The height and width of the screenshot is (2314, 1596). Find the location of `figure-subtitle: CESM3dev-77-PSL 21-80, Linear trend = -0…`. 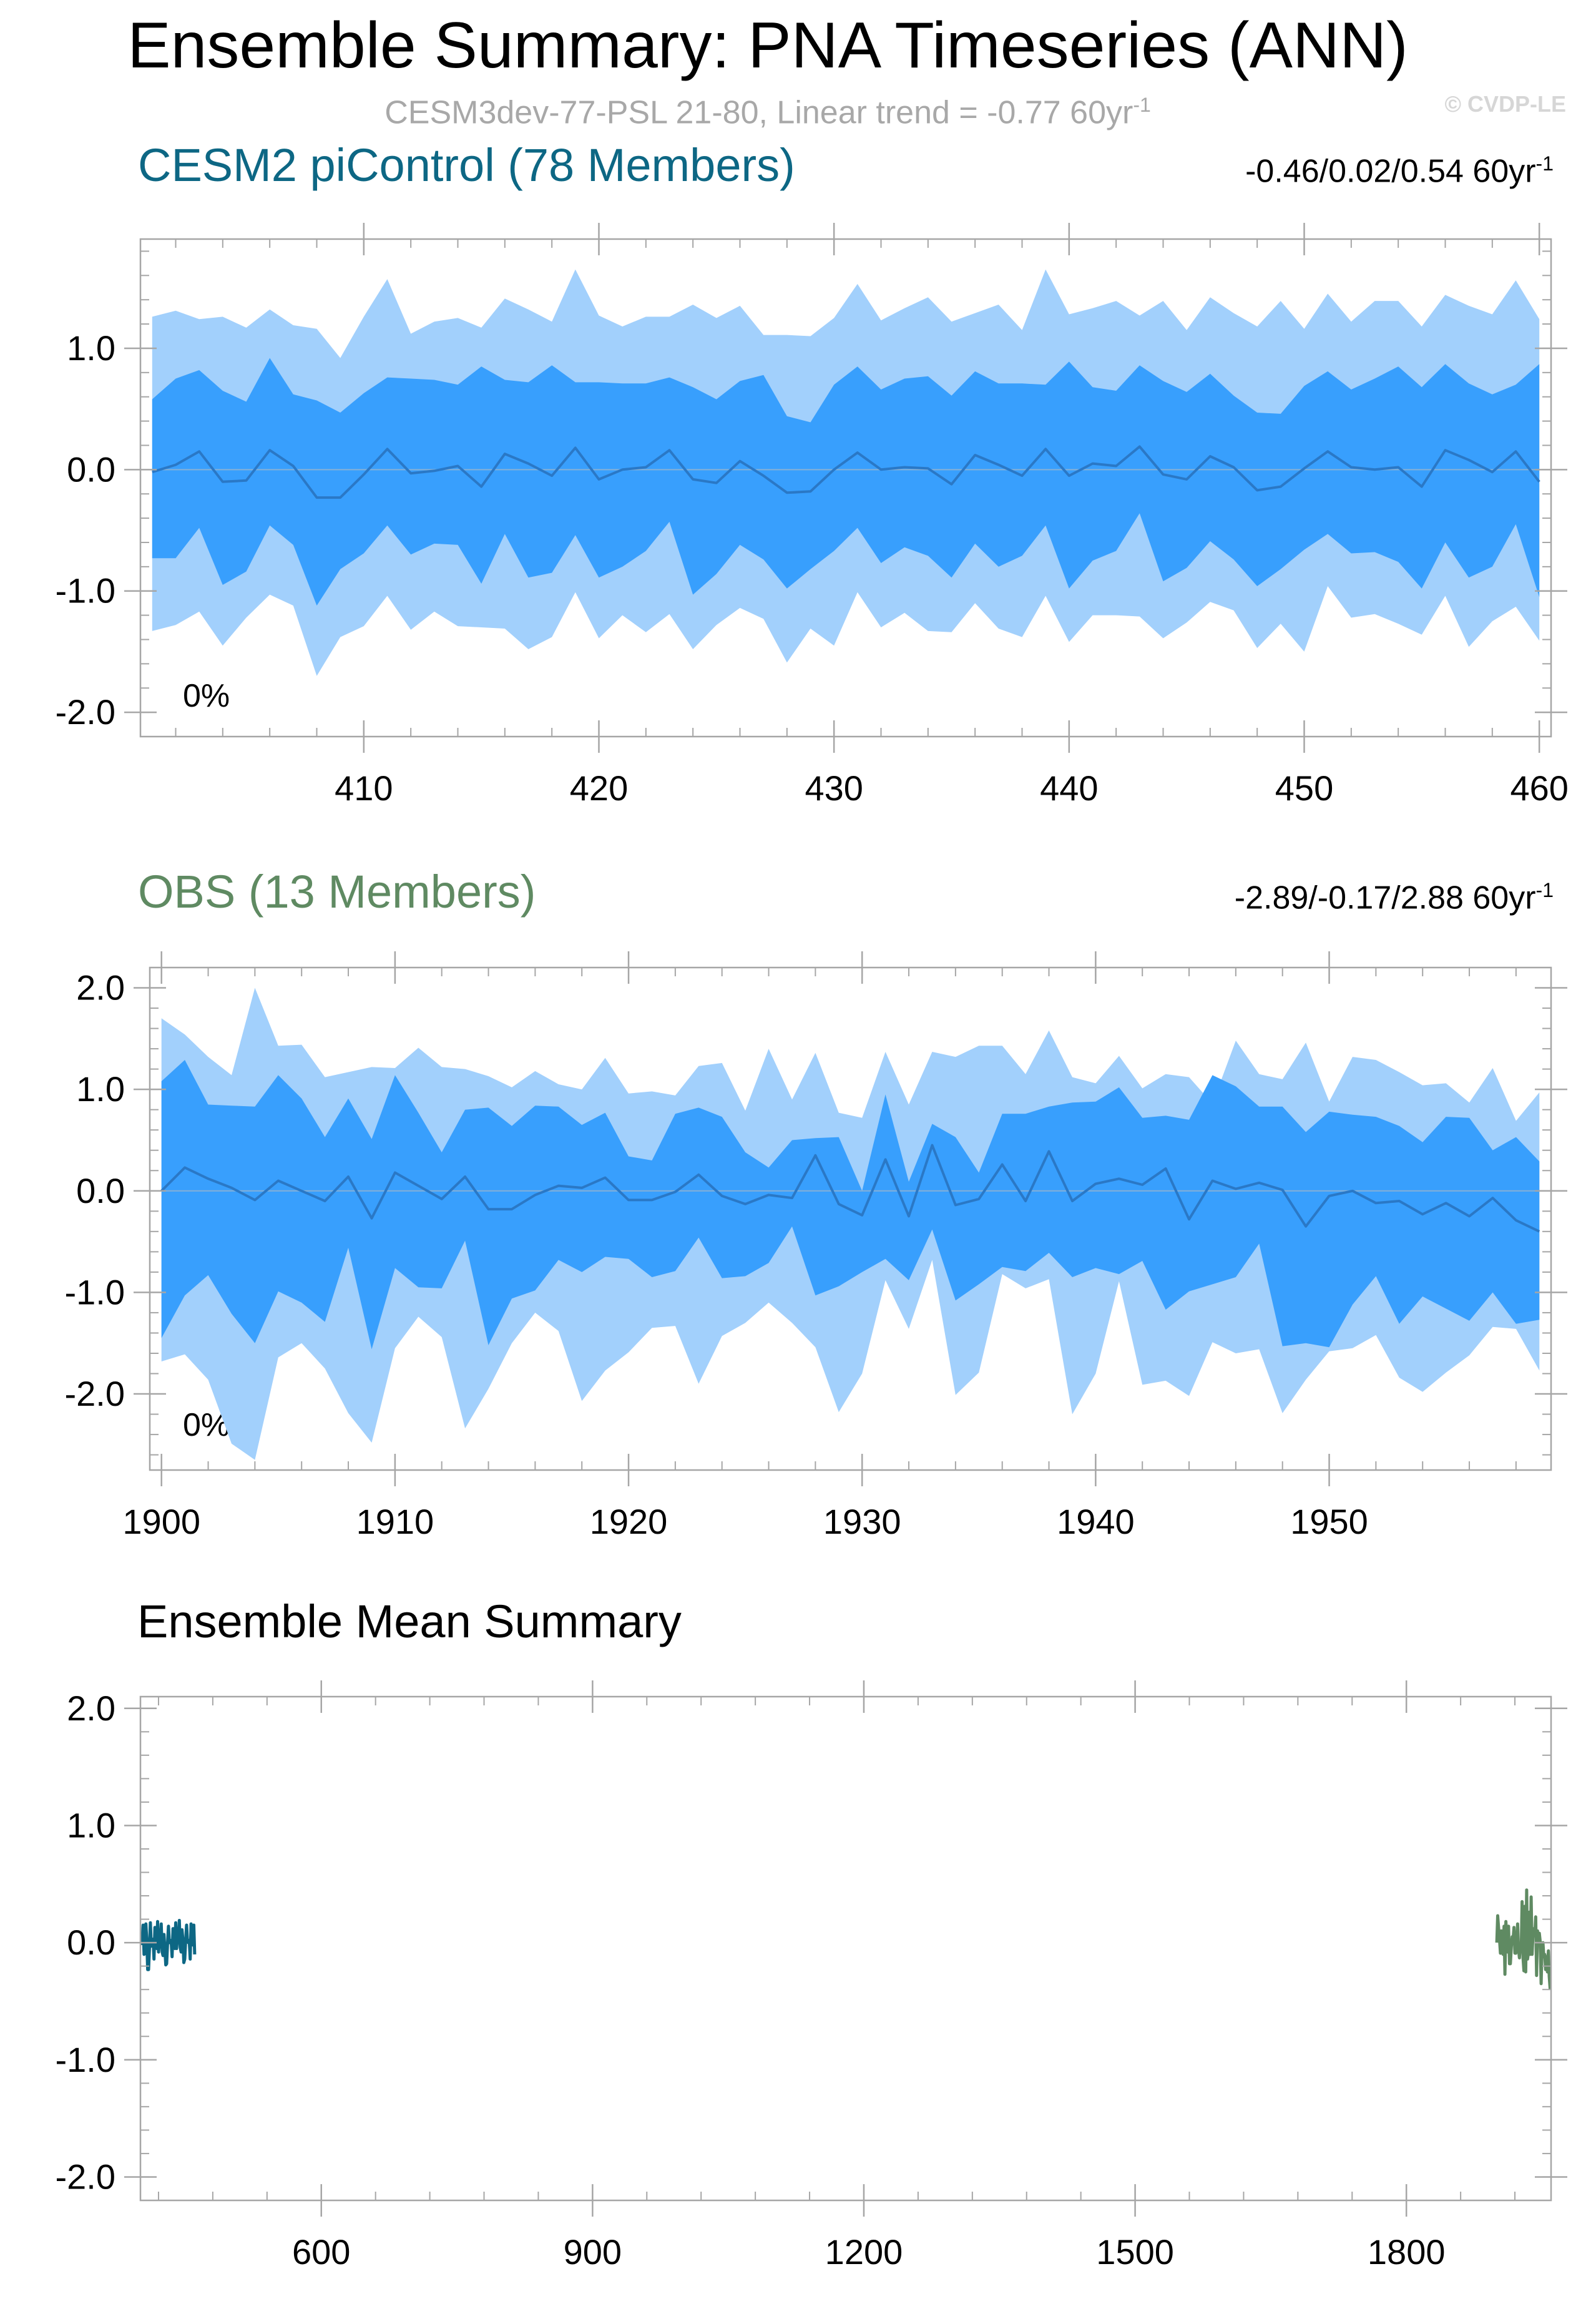

figure-subtitle: CESM3dev-77-PSL 21-80, Linear trend = -0… is located at coordinates (767, 112).